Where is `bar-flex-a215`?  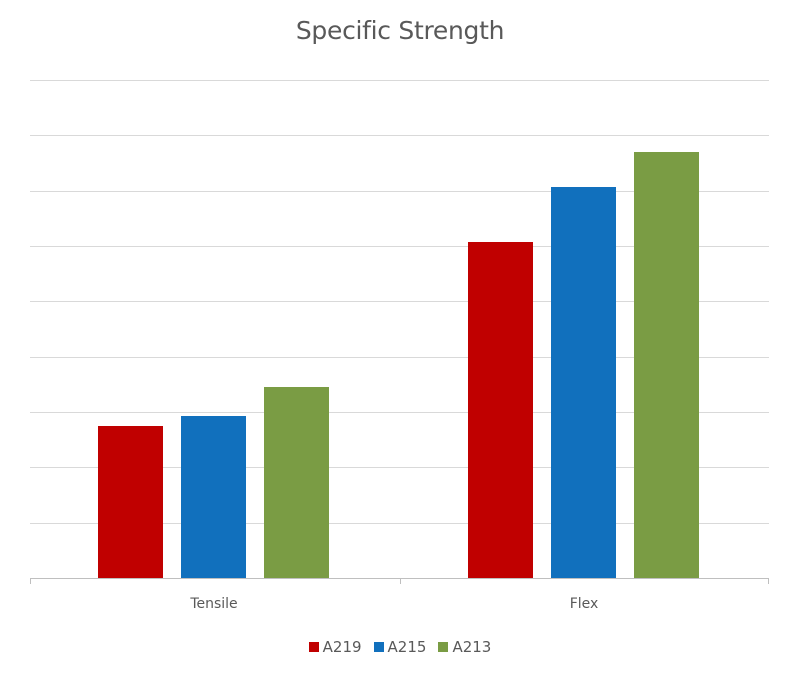 bar-flex-a215 is located at coordinates (583, 382).